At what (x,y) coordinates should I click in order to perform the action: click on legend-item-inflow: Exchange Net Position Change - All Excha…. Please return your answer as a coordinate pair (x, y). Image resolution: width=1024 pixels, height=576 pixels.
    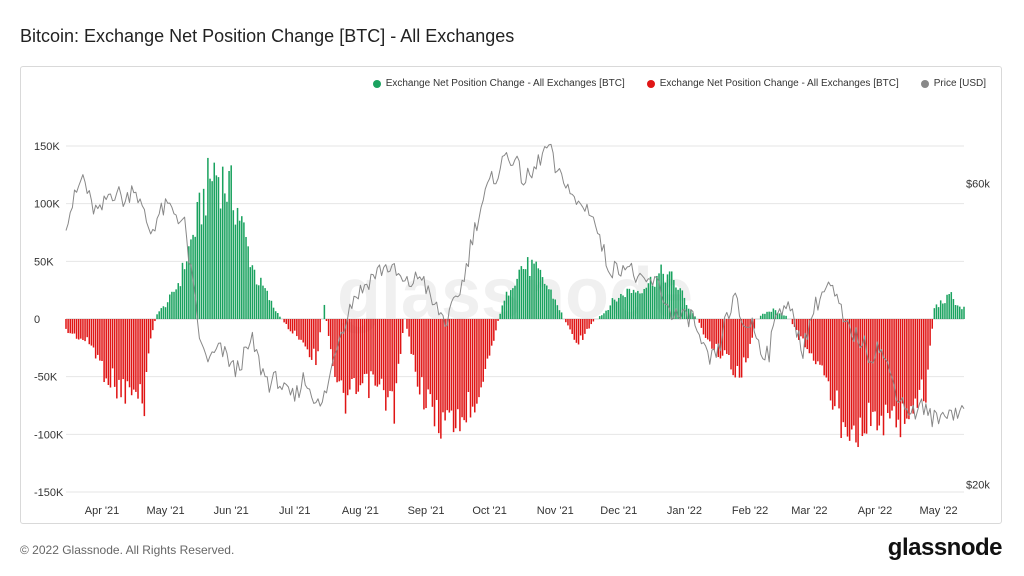
    Looking at the image, I should click on (498, 83).